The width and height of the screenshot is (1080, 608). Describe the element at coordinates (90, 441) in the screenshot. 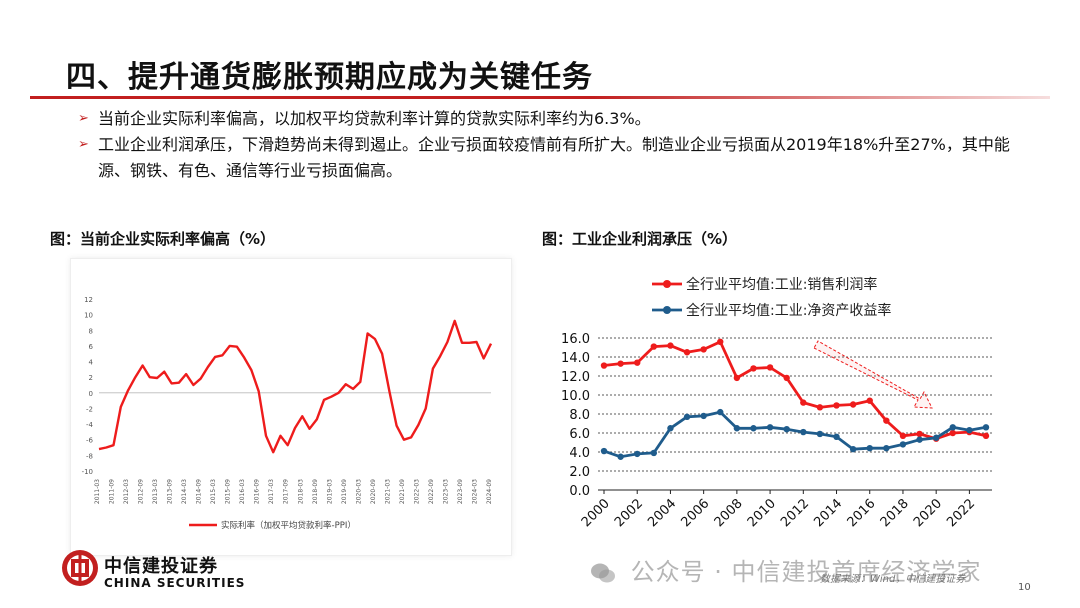

I see `y-tick-label: -6` at that location.